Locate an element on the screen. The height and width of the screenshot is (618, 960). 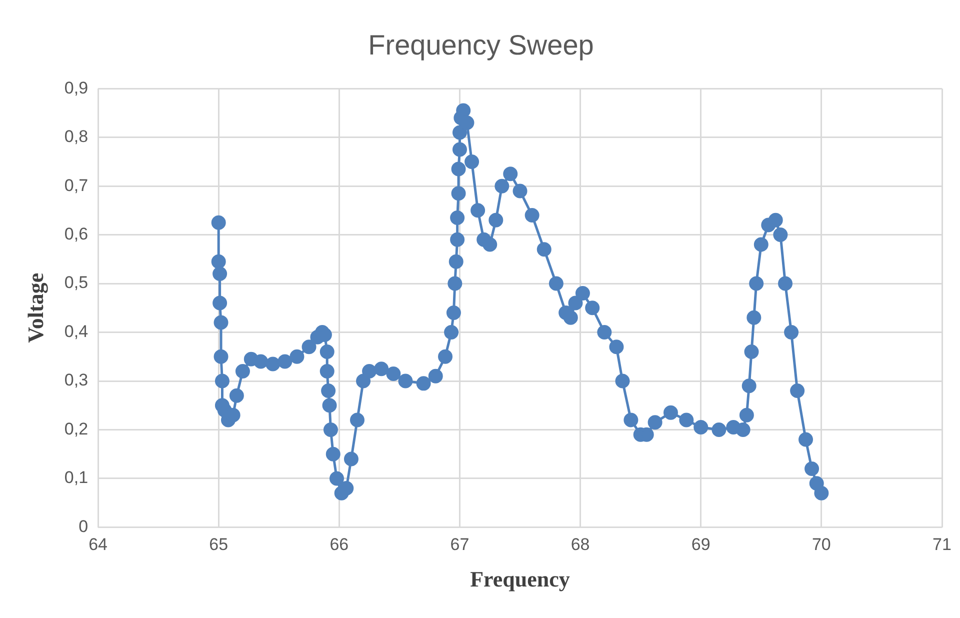
x-axis-title: Frequency is located at coordinates (520, 579).